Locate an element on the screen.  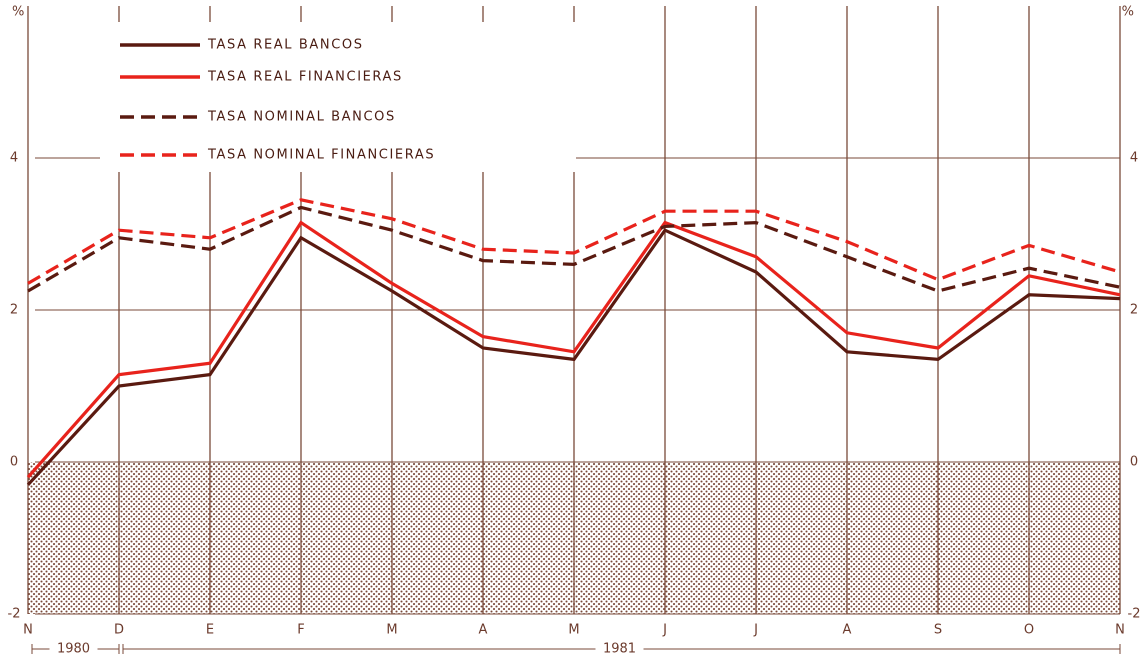
x-tick-label: F is located at coordinates (300, 630).